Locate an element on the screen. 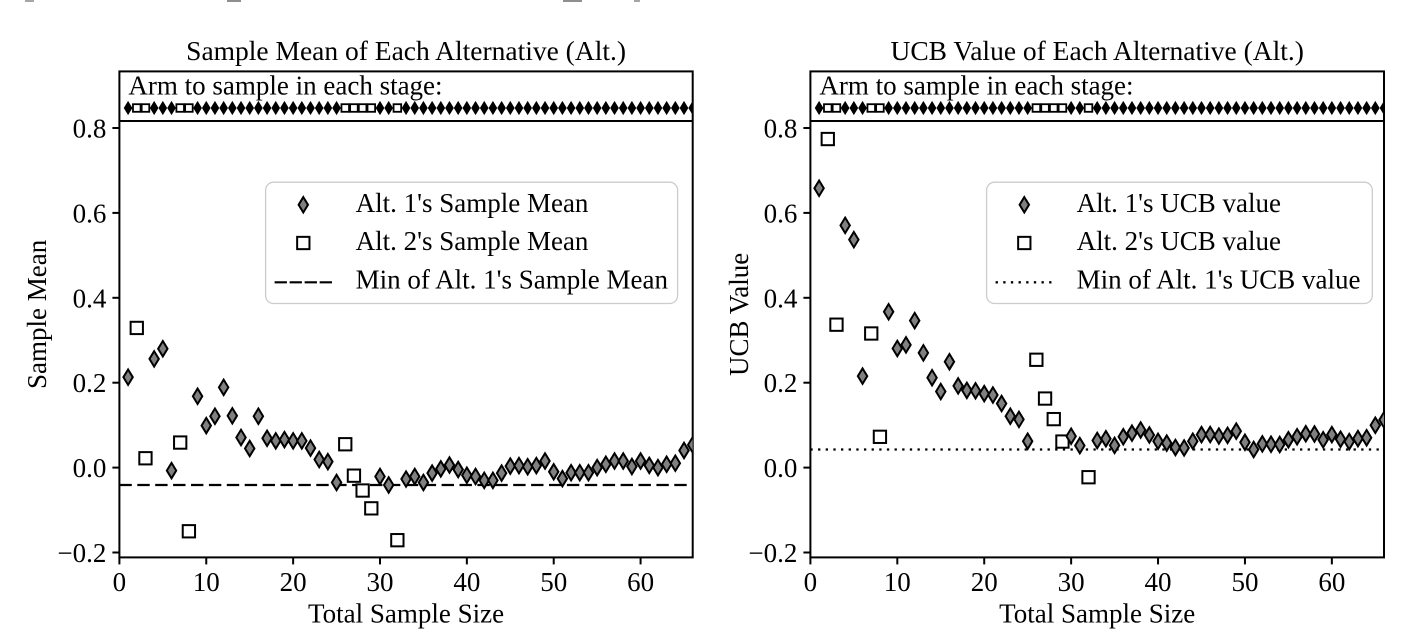 The height and width of the screenshot is (633, 1408). svg-text: Alt. 2's UCB value is located at coordinates (1179, 241).